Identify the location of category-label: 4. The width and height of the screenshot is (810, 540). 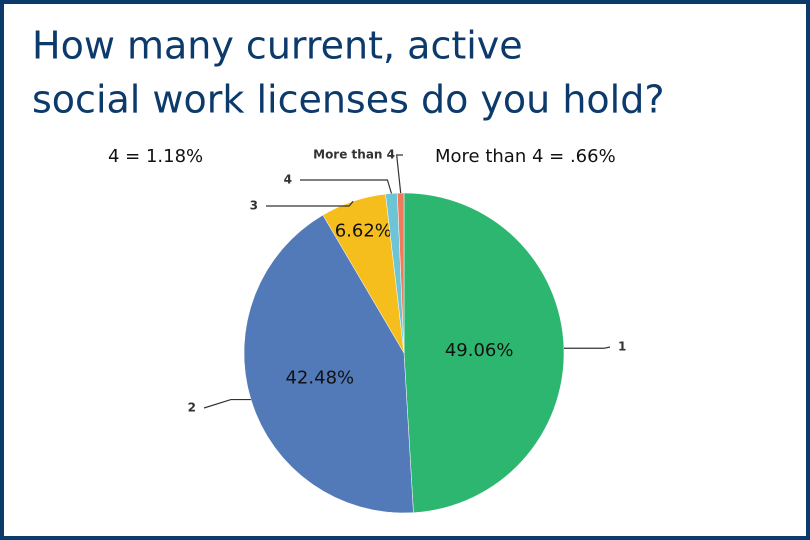
(288, 180).